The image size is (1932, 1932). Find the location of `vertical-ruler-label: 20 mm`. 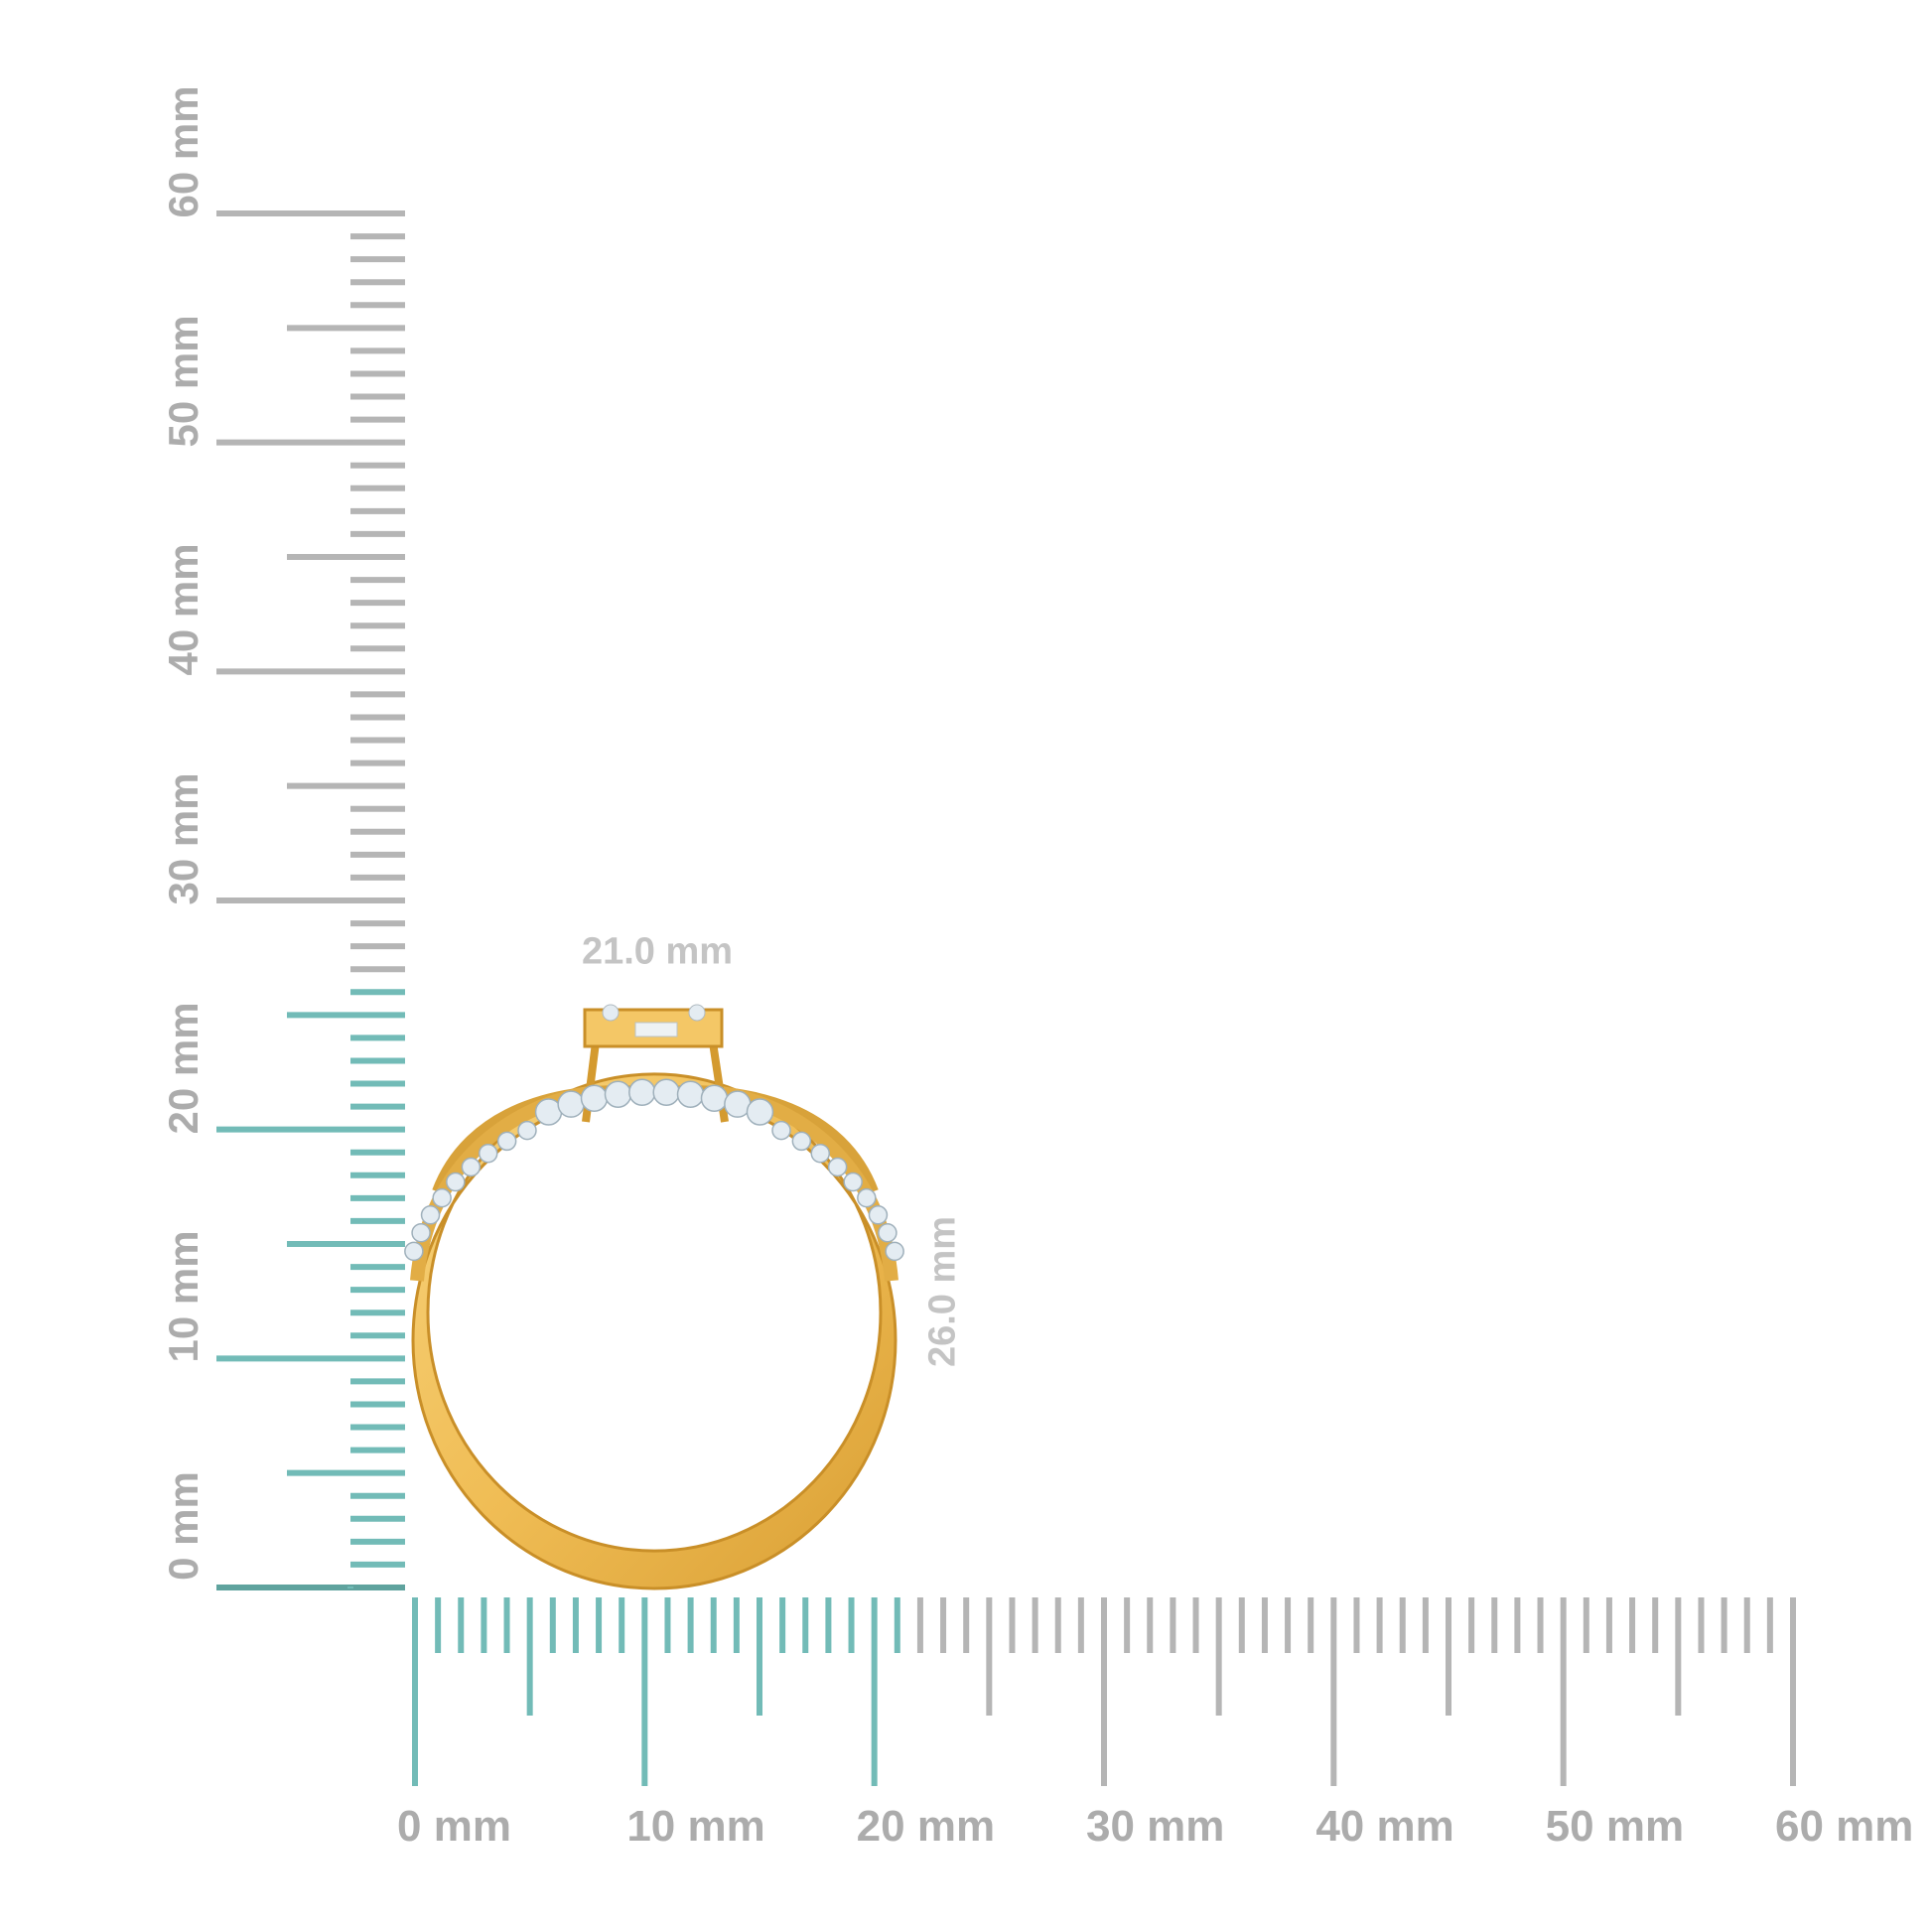

vertical-ruler-label: 20 mm is located at coordinates (183, 1069).